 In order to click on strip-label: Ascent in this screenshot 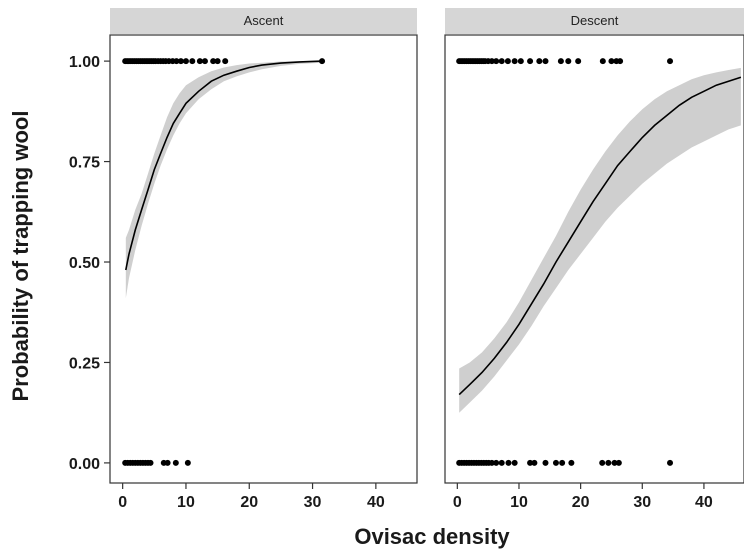, I will do `click(264, 20)`.